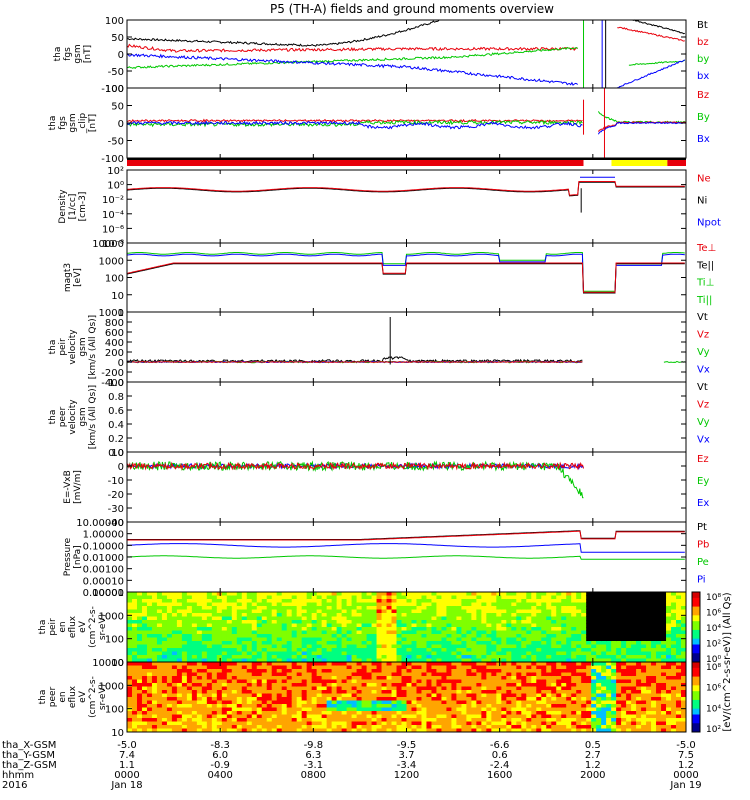  I want to click on panel-frame, so click(406, 206).